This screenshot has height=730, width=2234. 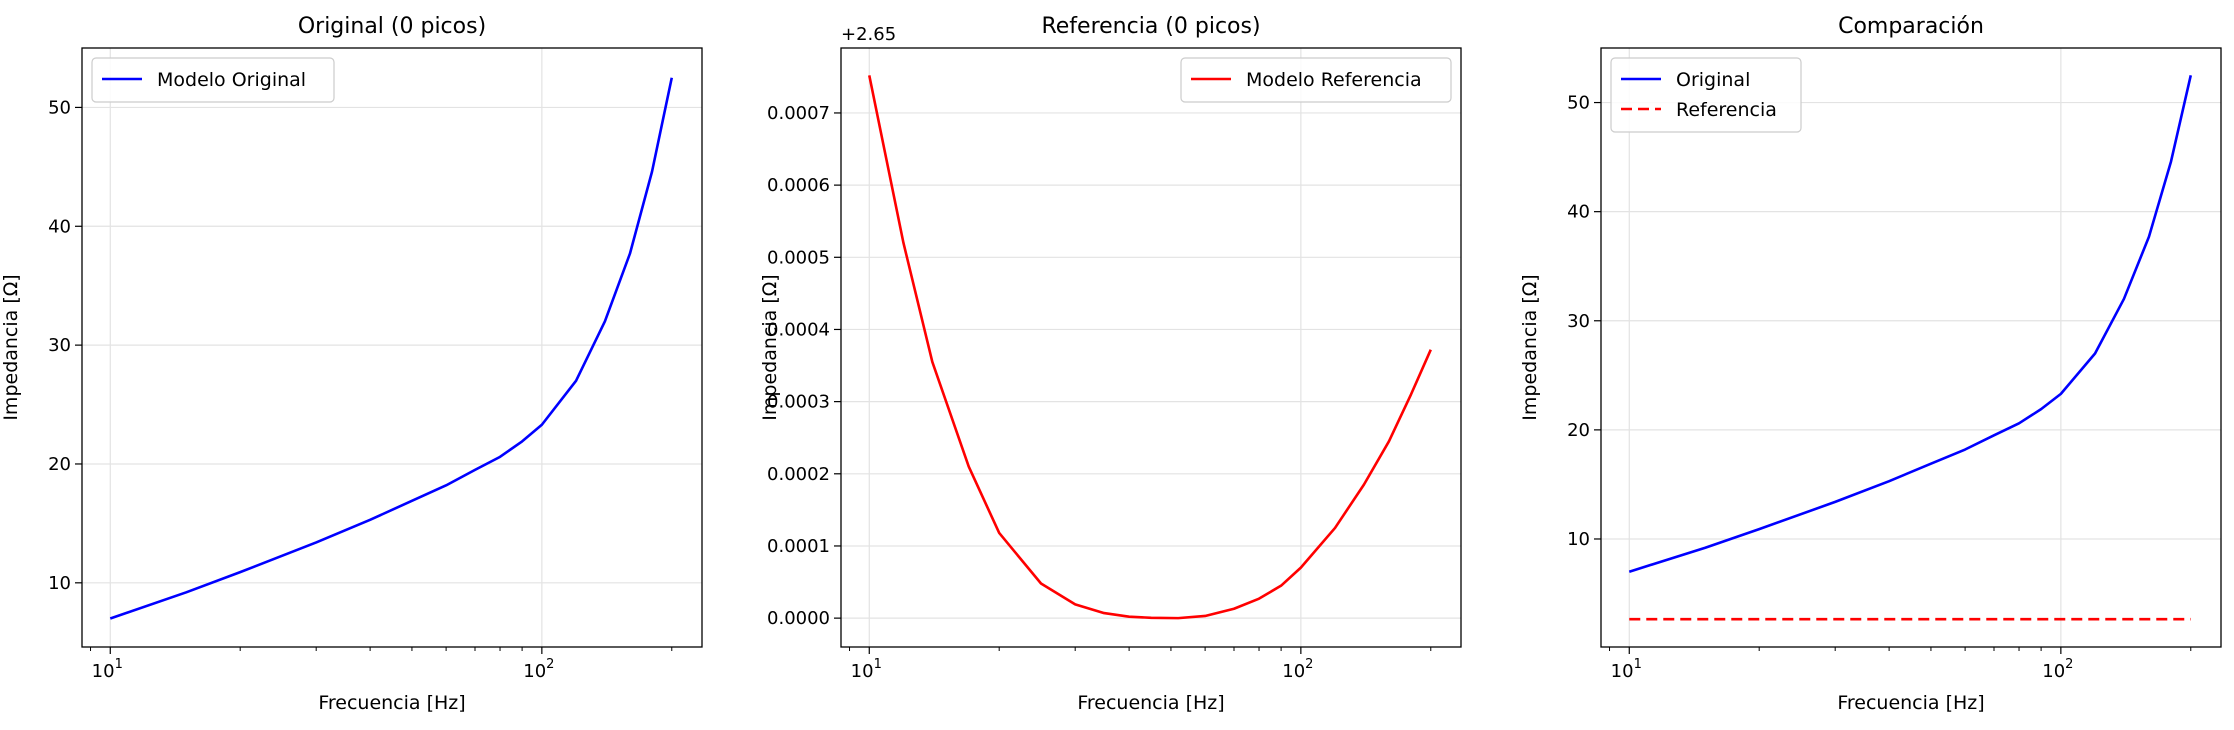 I want to click on y-tick-label: 0.0002, so click(x=798, y=474).